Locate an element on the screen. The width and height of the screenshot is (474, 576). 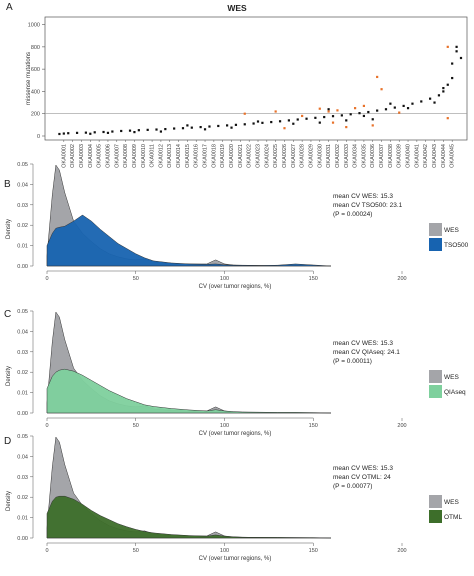
x-tick-label: OKA0010 is located at coordinates (144, 156).